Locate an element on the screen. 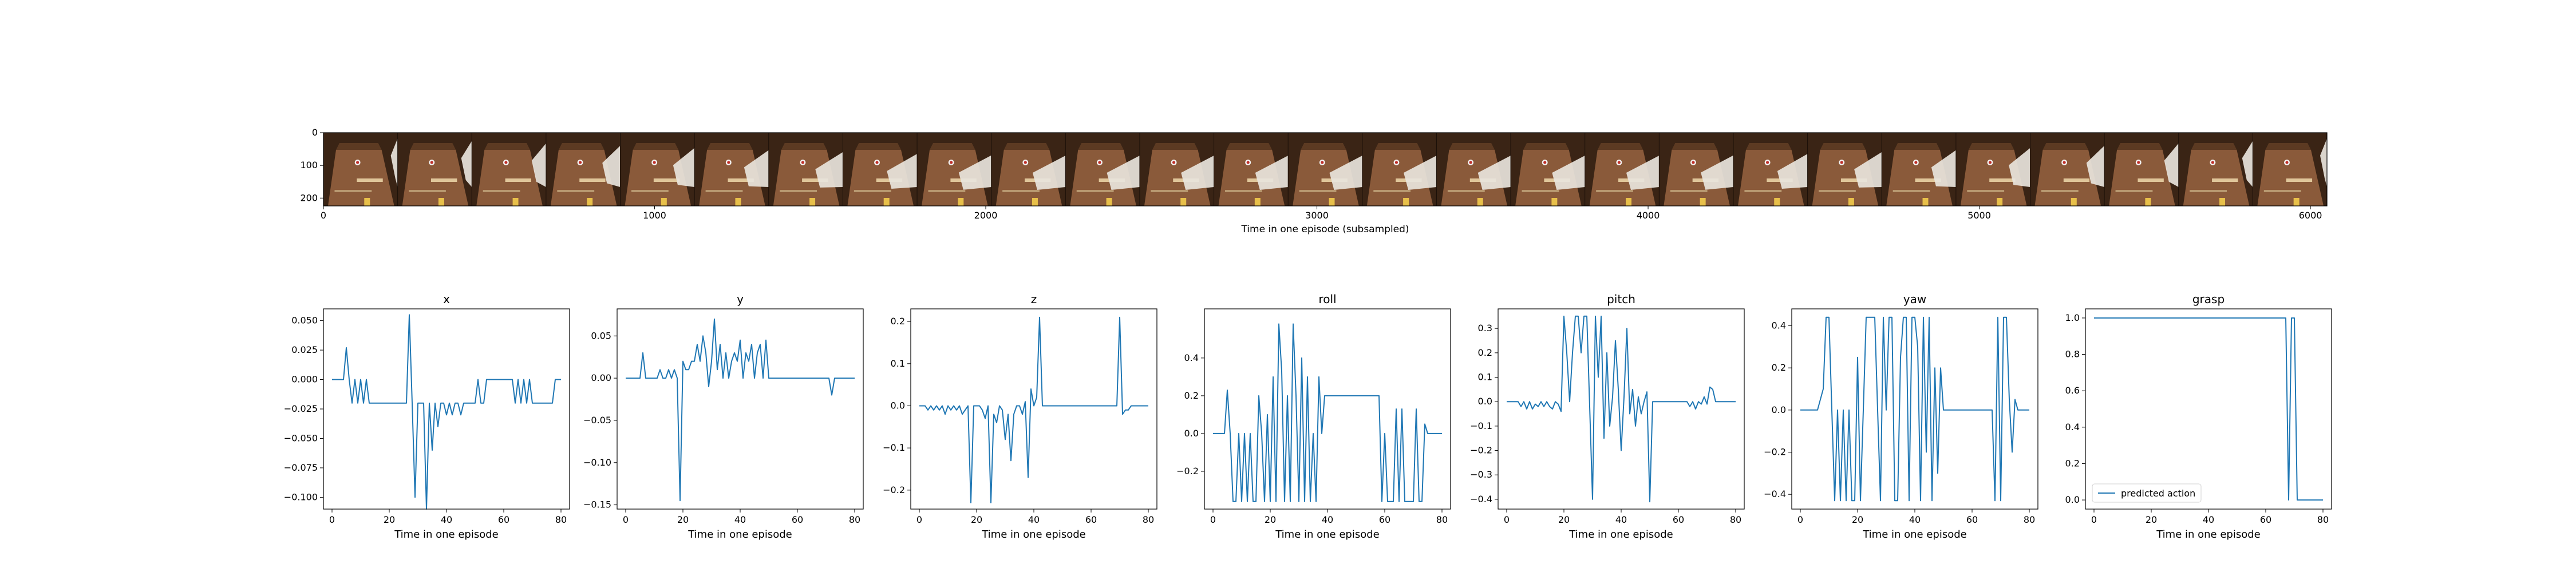 Image resolution: width=2576 pixels, height=572 pixels. y-tick-label: −0.3 is located at coordinates (1481, 474).